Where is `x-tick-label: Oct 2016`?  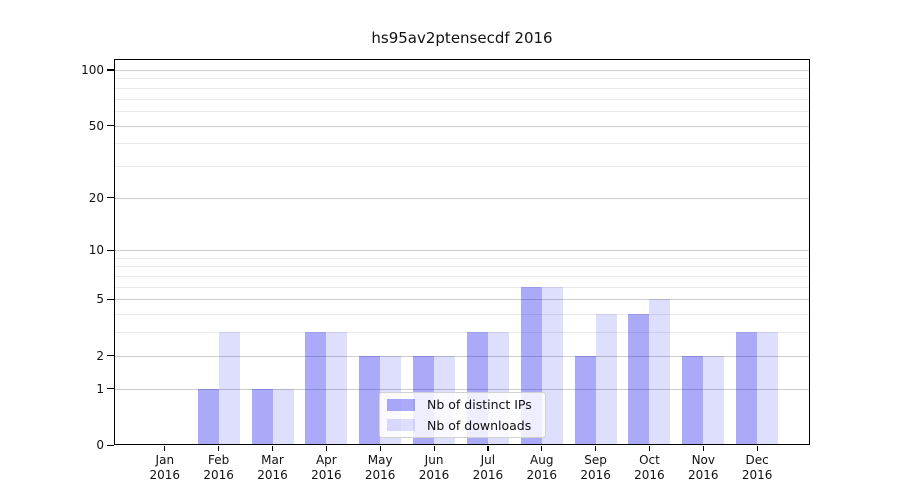
x-tick-label: Oct 2016 is located at coordinates (649, 468).